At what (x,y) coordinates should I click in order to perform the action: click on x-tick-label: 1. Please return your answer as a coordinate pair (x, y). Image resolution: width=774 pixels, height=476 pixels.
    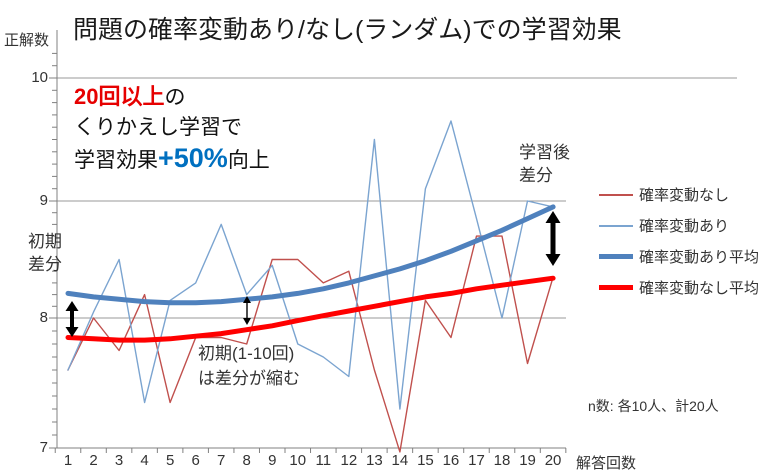
    Looking at the image, I should click on (68, 460).